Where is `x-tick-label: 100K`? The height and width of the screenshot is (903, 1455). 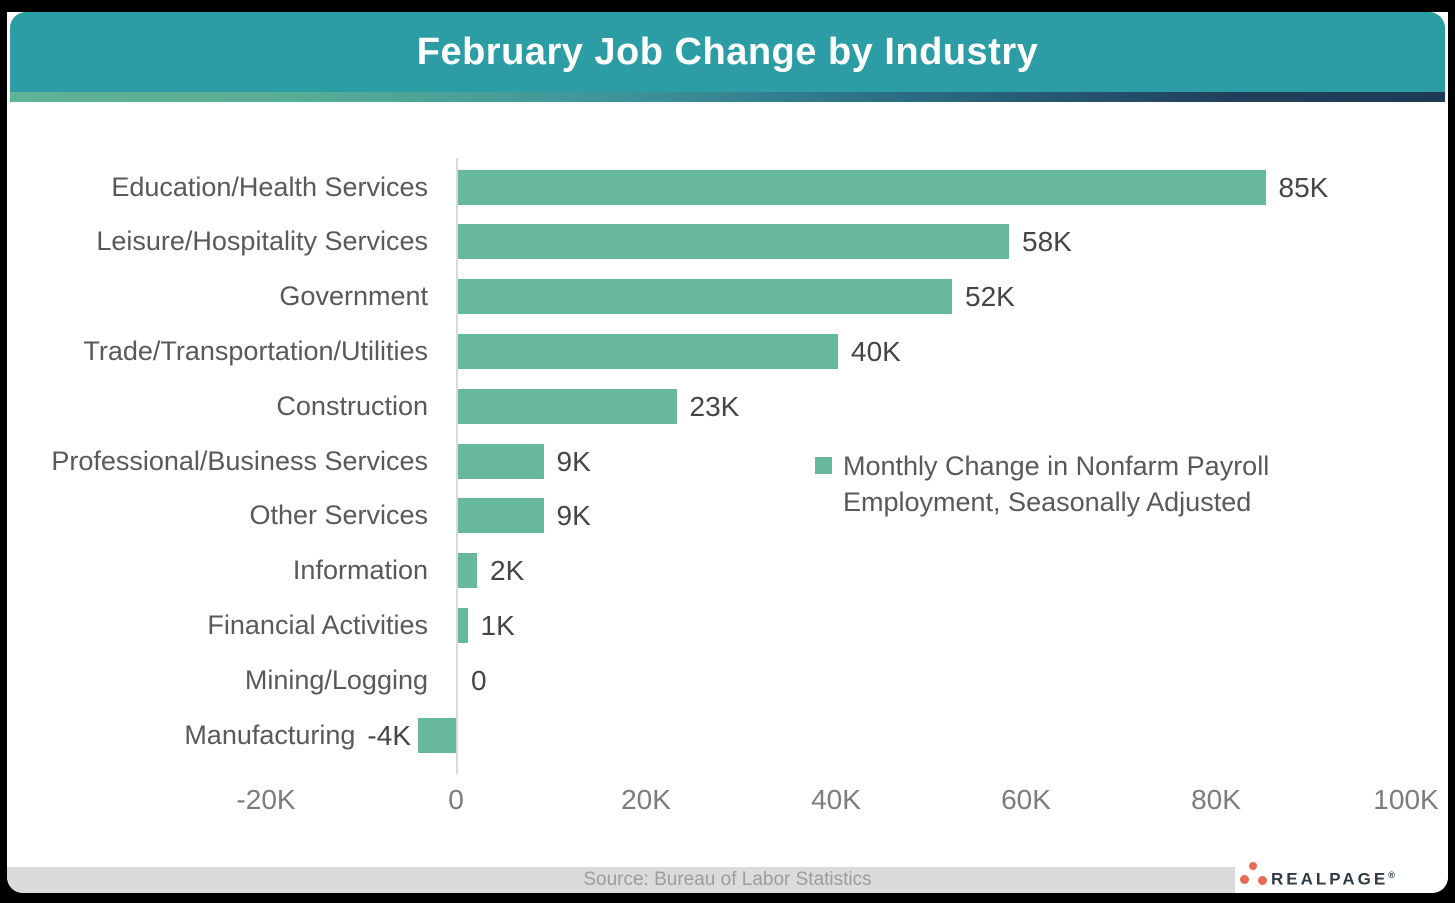 x-tick-label: 100K is located at coordinates (1406, 799).